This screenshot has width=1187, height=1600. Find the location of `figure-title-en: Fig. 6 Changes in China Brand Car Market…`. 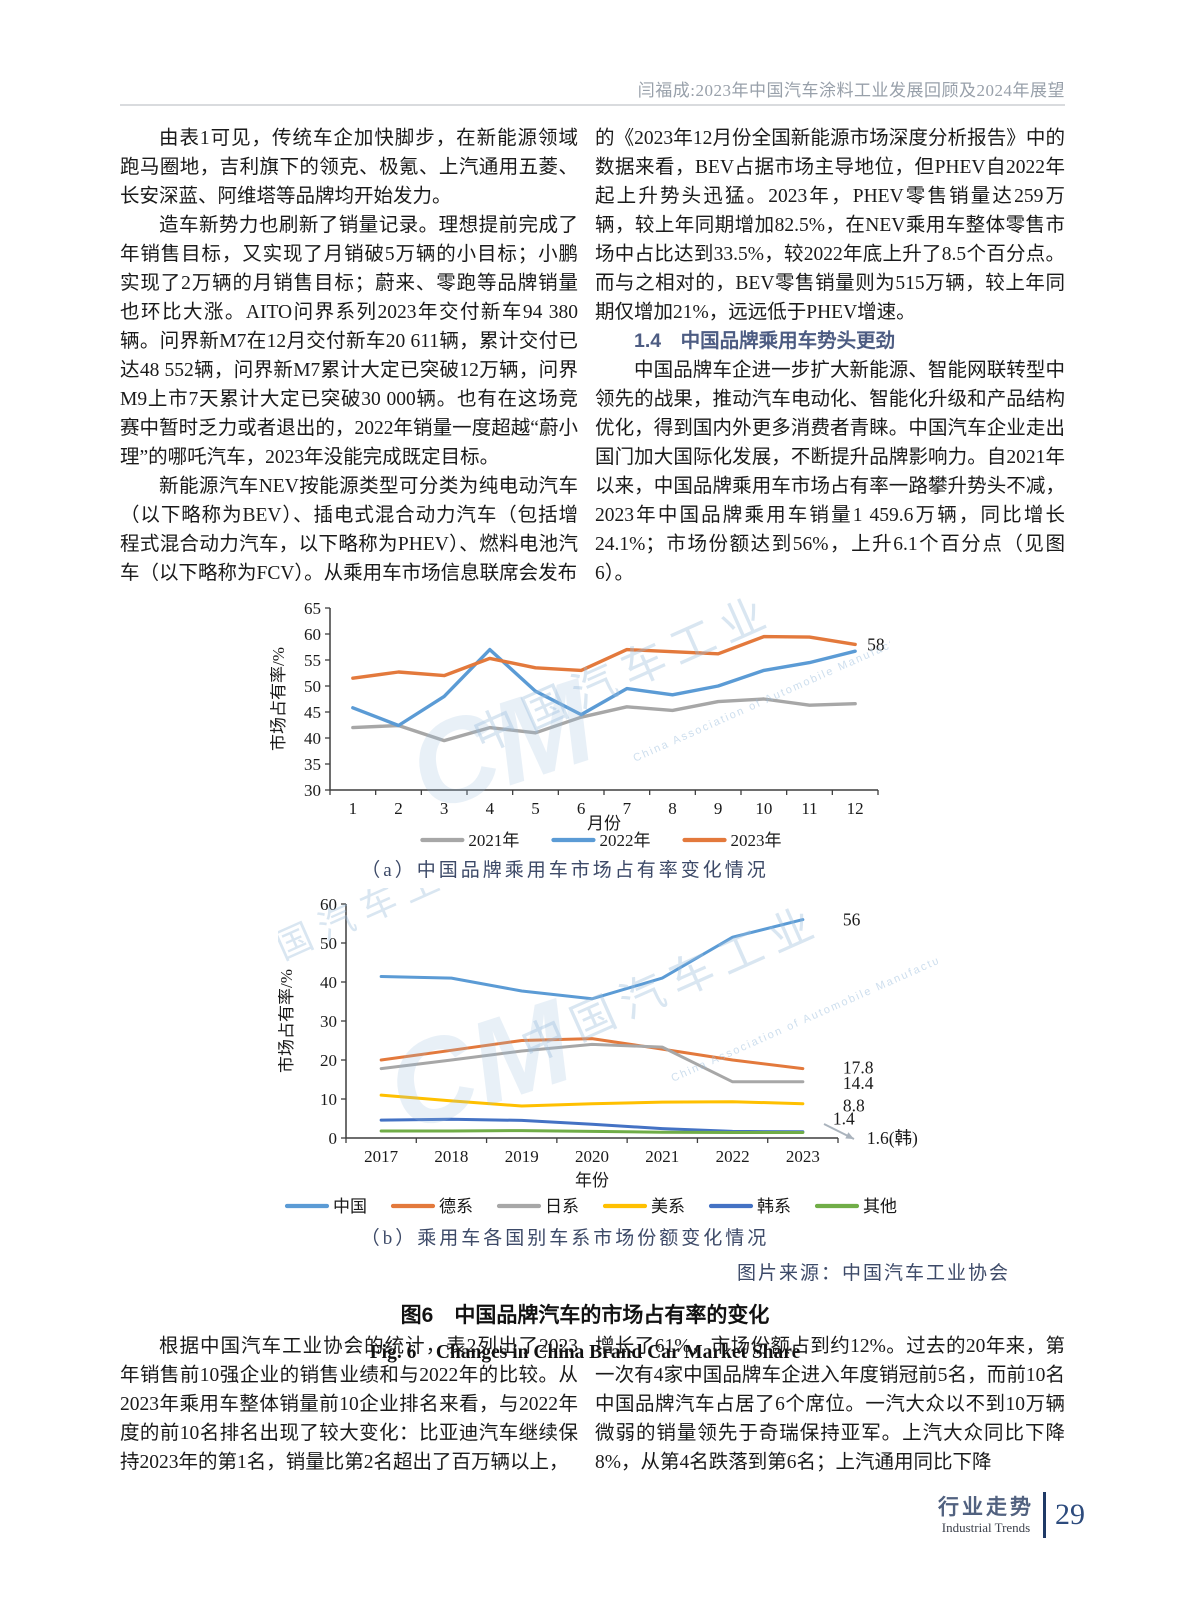

figure-title-en: Fig. 6 Changes in China Brand Car Market… is located at coordinates (585, 1352).